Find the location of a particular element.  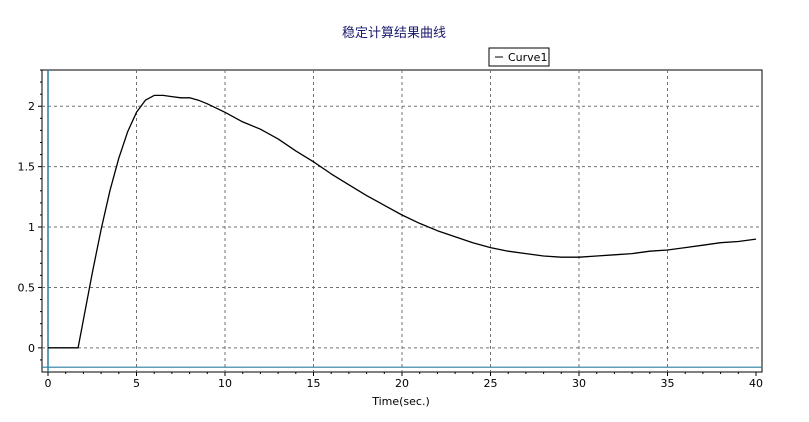

y-tick-label: 0 is located at coordinates (31, 348).